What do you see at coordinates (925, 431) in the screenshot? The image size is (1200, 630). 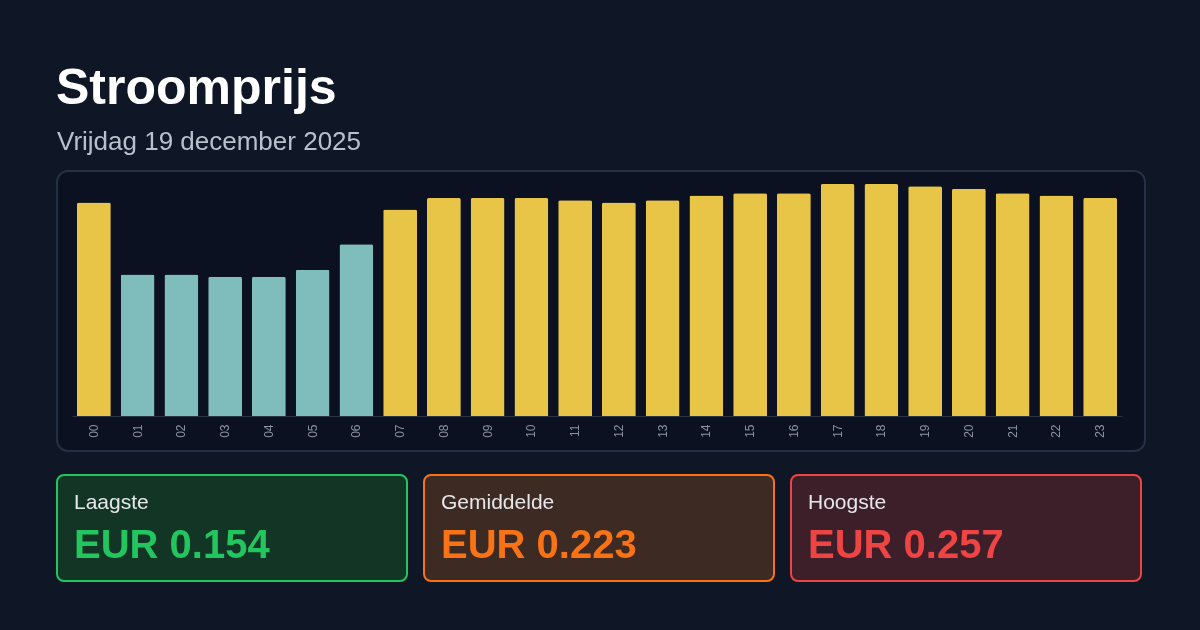 I see `x-tick-label: 19` at bounding box center [925, 431].